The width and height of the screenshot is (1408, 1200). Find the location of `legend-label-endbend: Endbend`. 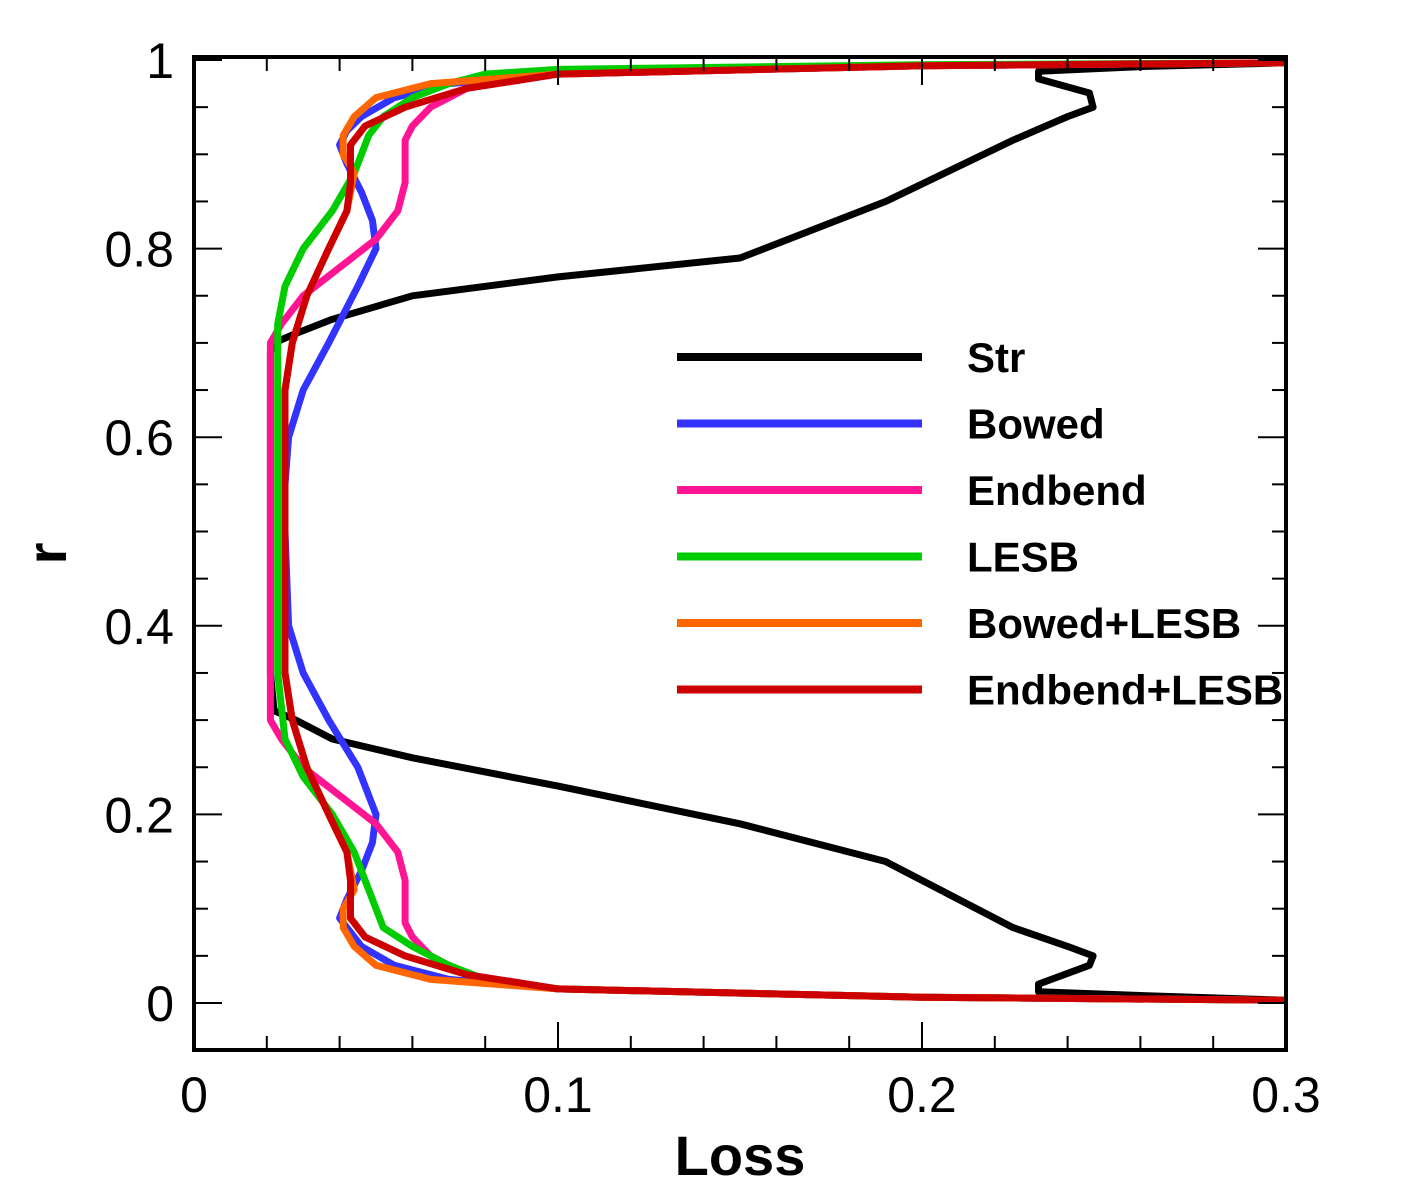

legend-label-endbend: Endbend is located at coordinates (1057, 490).